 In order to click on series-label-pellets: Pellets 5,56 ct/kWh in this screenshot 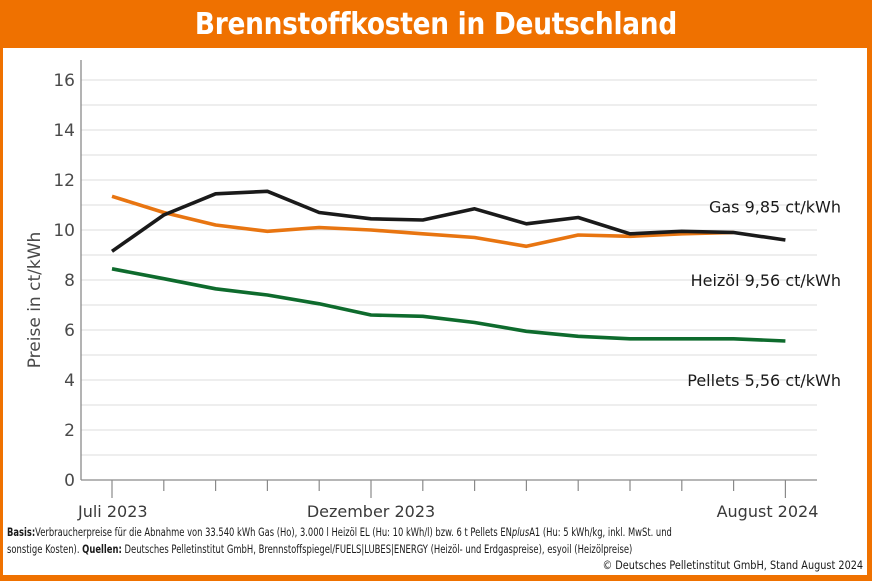, I will do `click(764, 380)`.